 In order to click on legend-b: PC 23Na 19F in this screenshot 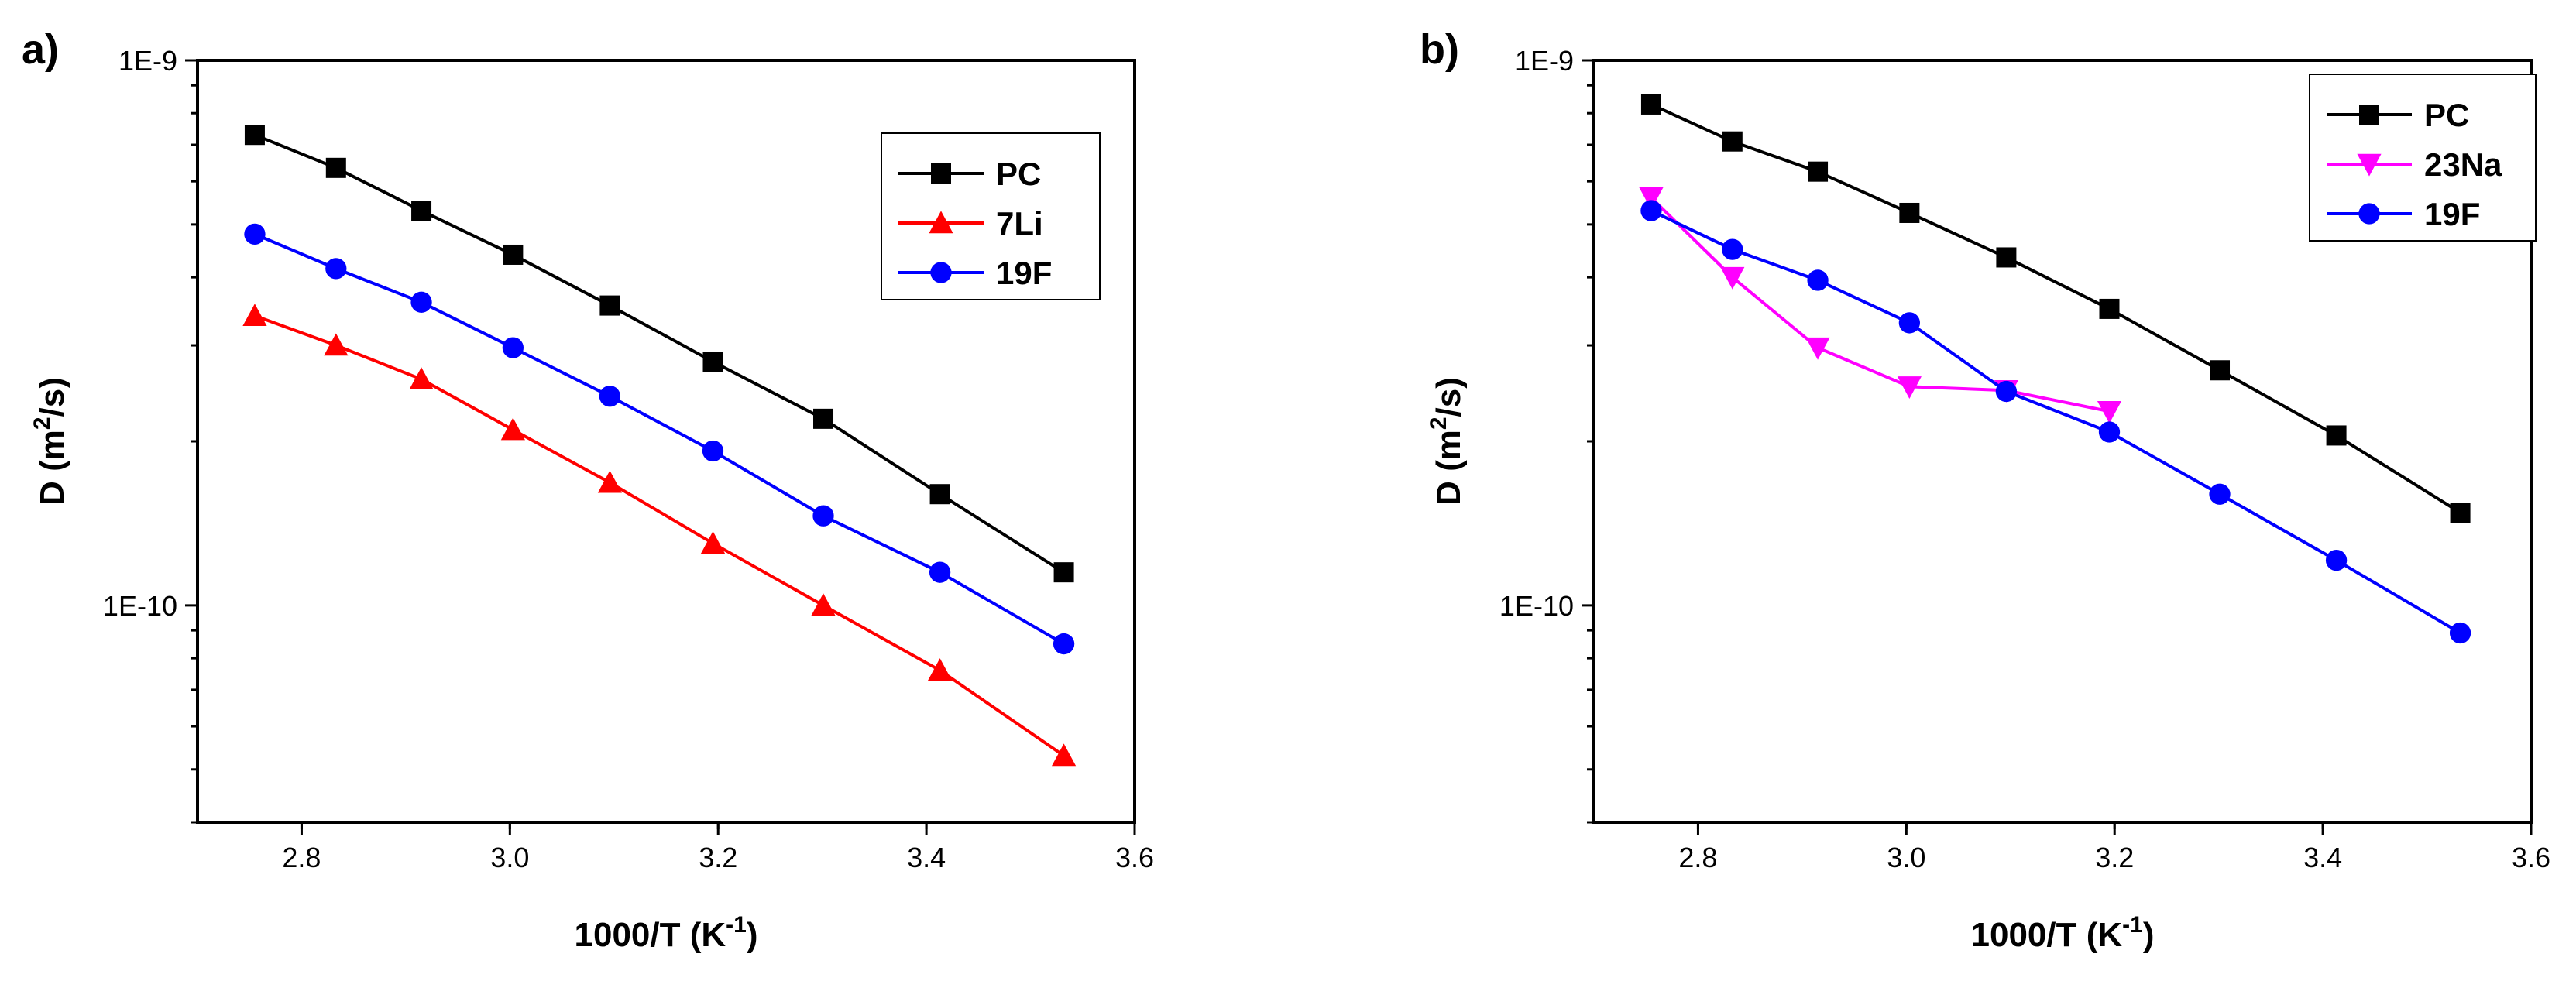, I will do `click(2423, 158)`.